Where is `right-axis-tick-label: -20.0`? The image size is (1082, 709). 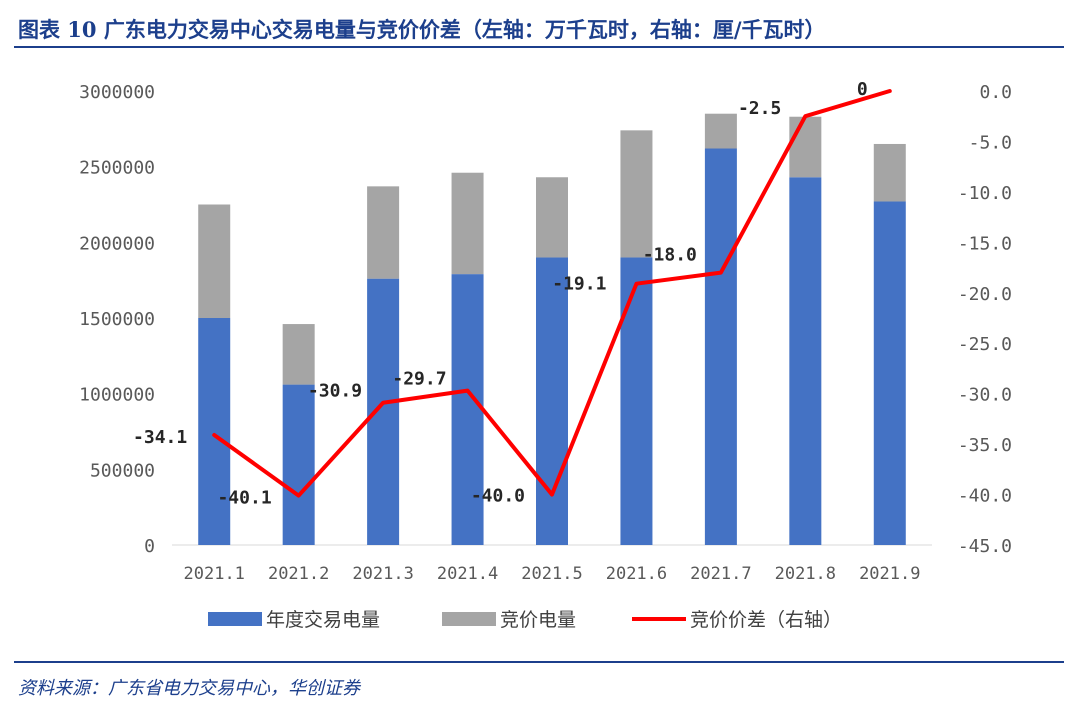 right-axis-tick-label: -20.0 is located at coordinates (985, 294).